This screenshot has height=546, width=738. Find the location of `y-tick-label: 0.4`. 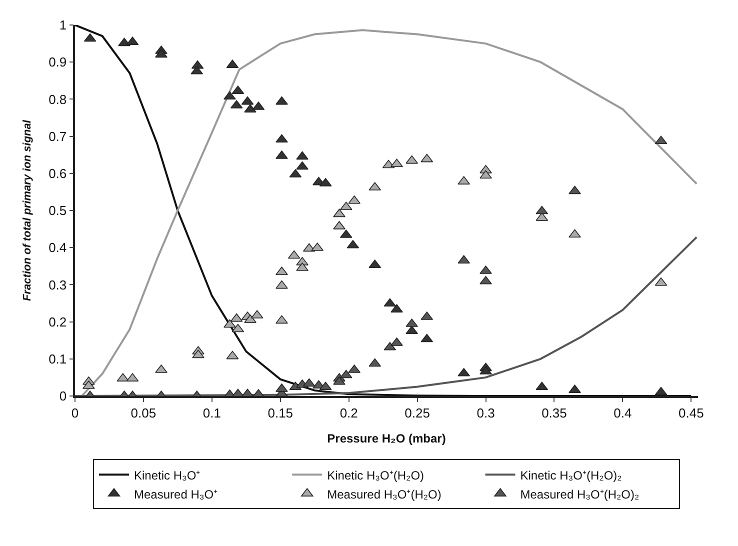

y-tick-label: 0.4 is located at coordinates (57, 248).